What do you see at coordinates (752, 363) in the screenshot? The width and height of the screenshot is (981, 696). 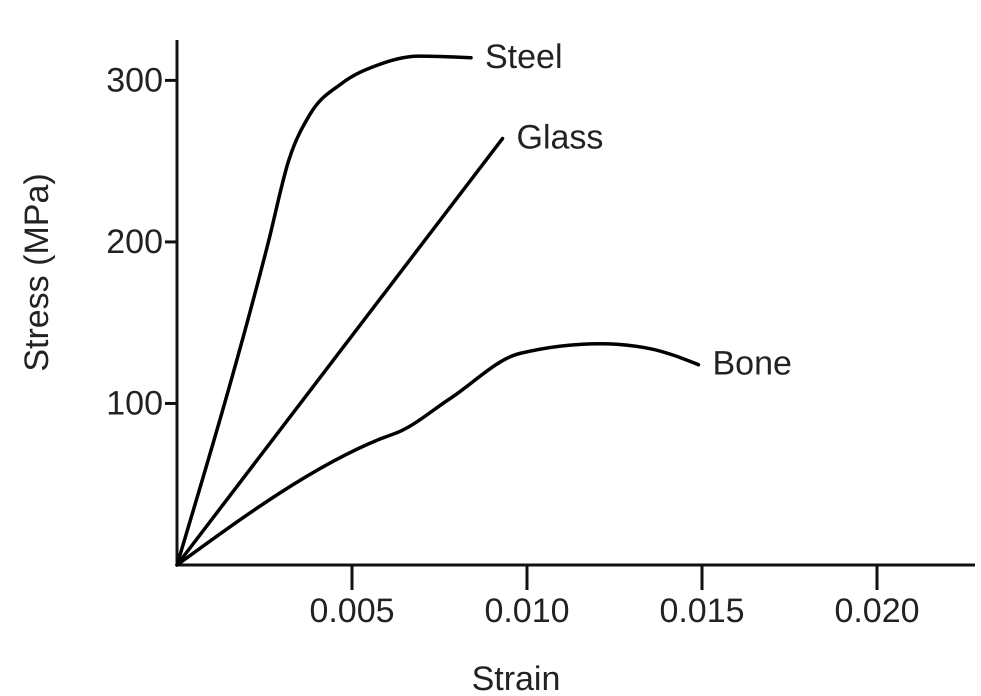 I see `series-label: Bone` at bounding box center [752, 363].